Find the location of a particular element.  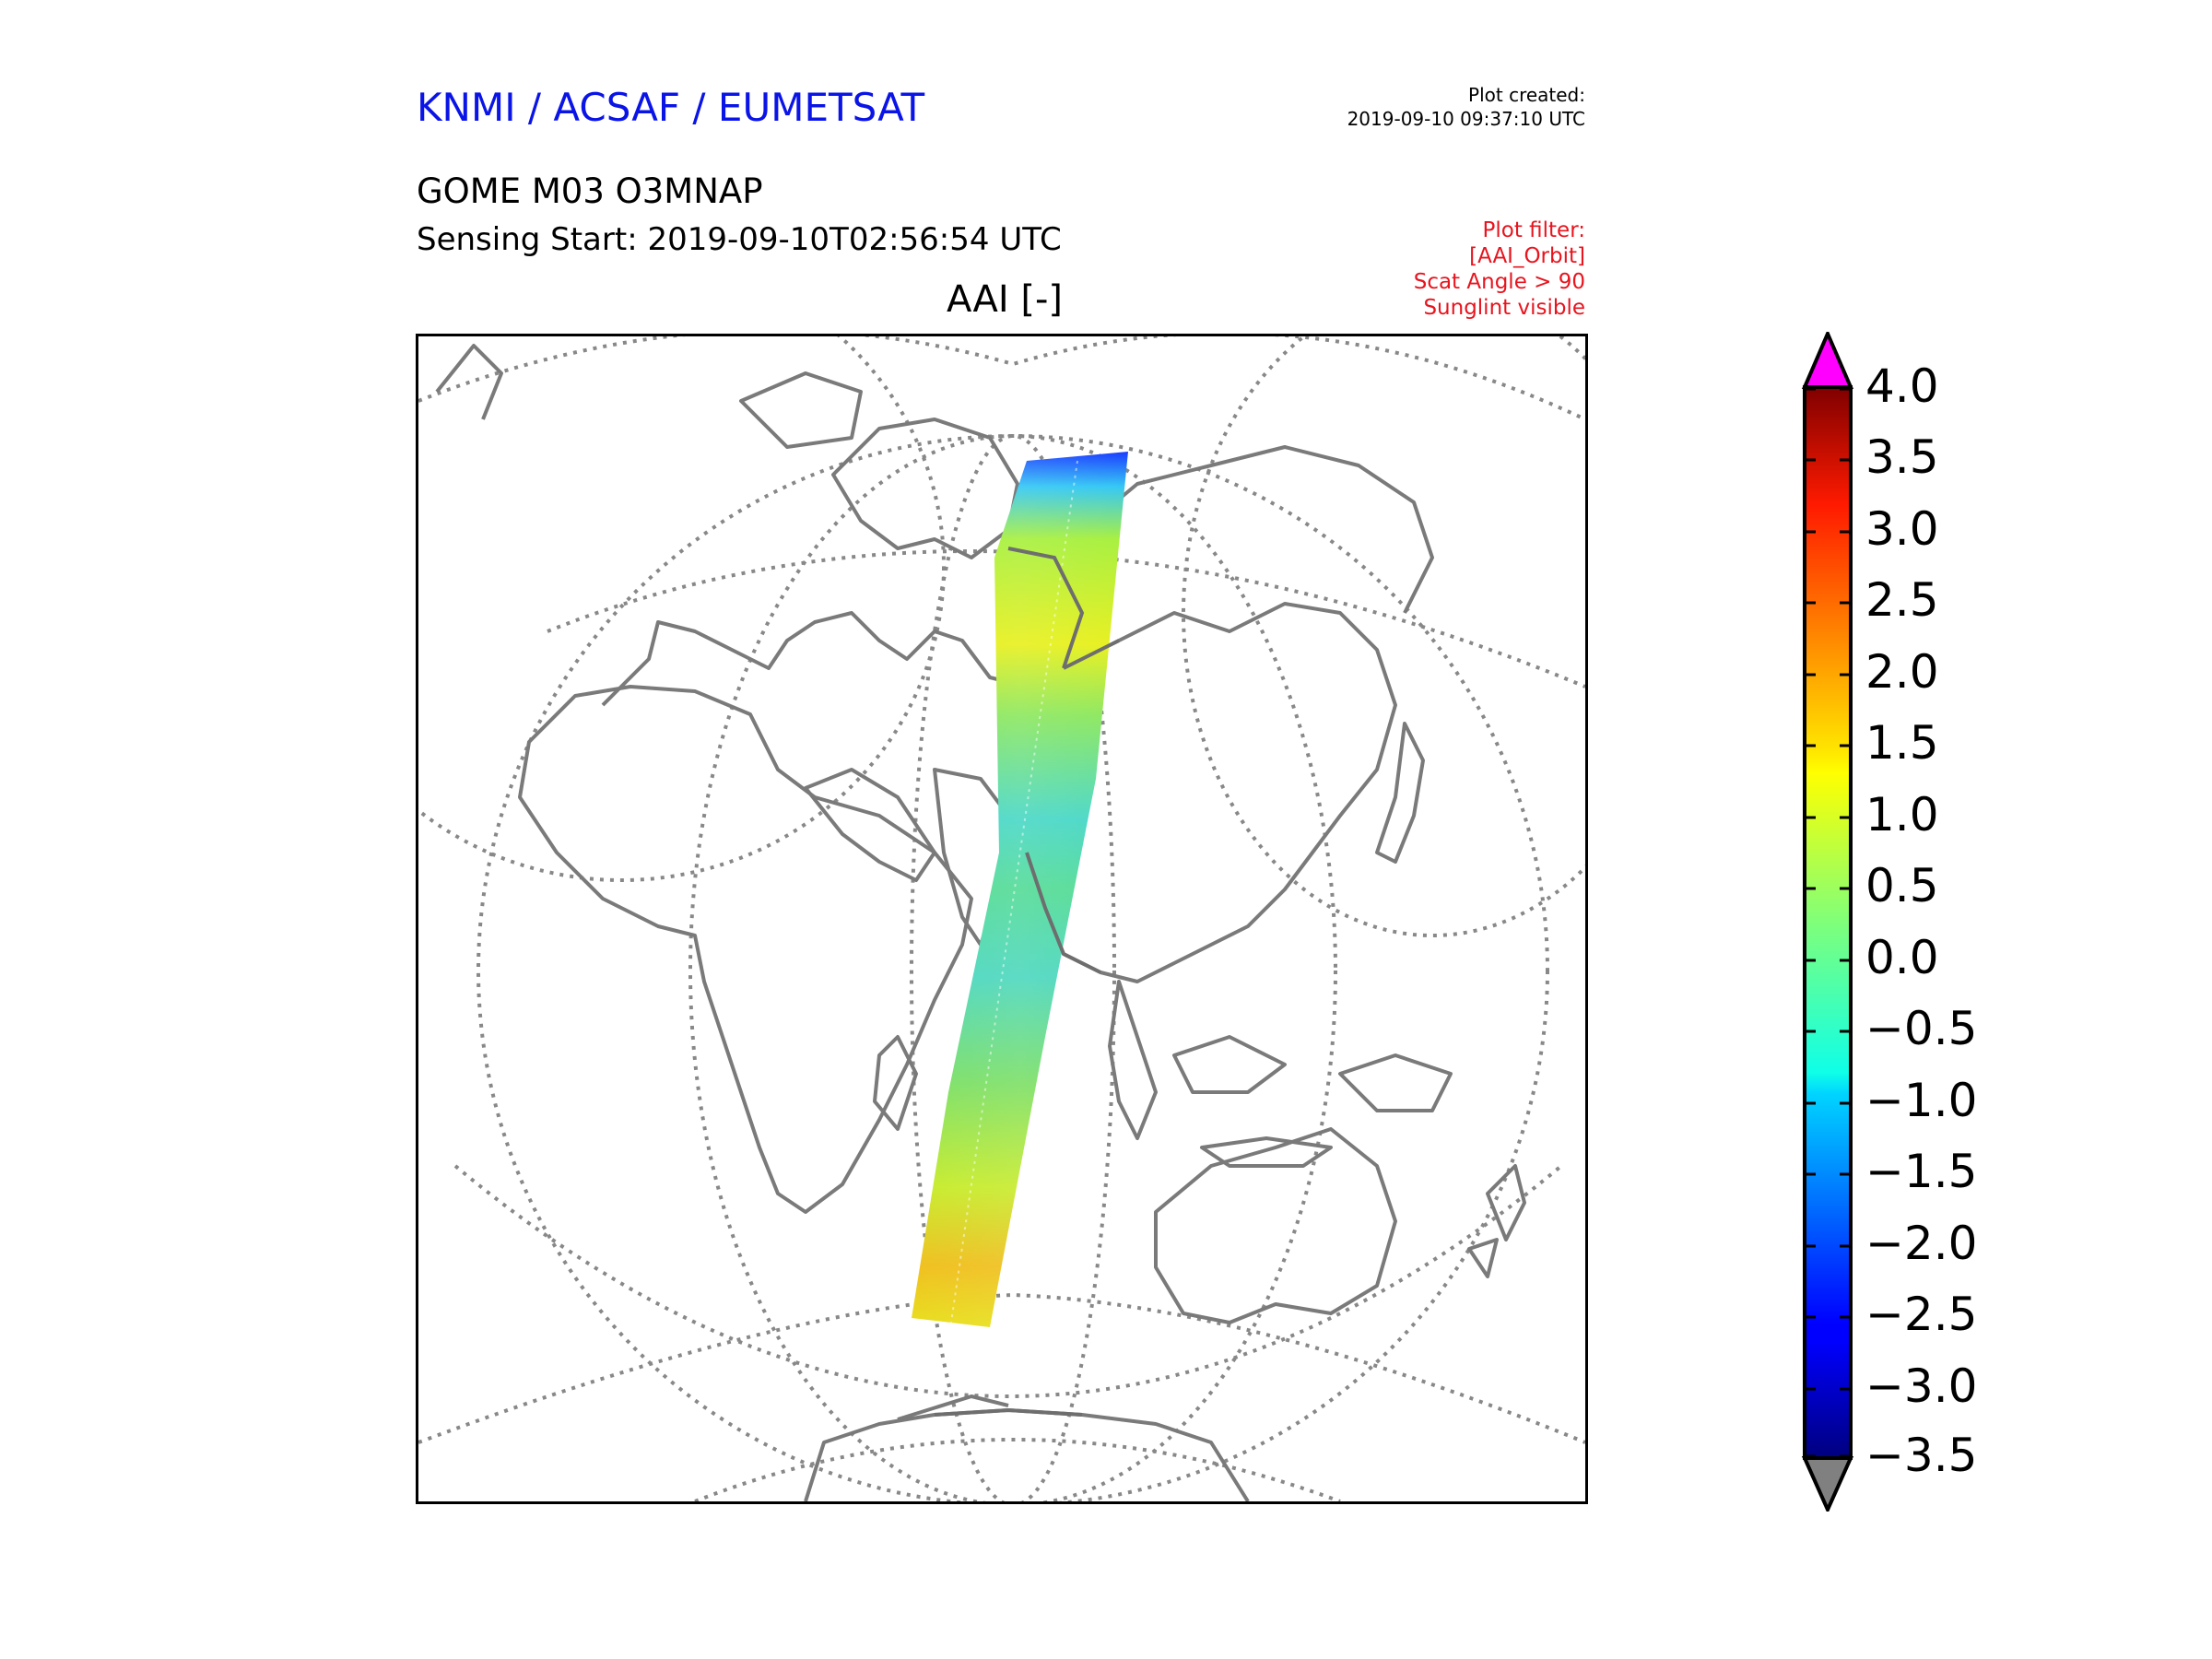

colorbar-tick-marks is located at coordinates (1828, 922).